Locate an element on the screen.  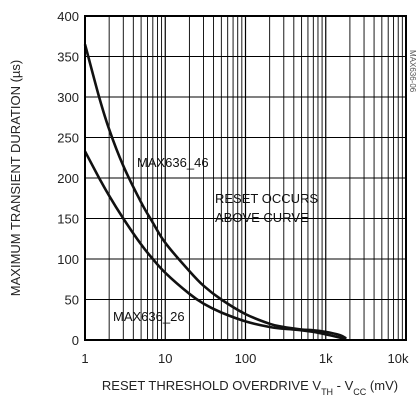
x-axis-title-sub1: TH is located at coordinates (327, 392).